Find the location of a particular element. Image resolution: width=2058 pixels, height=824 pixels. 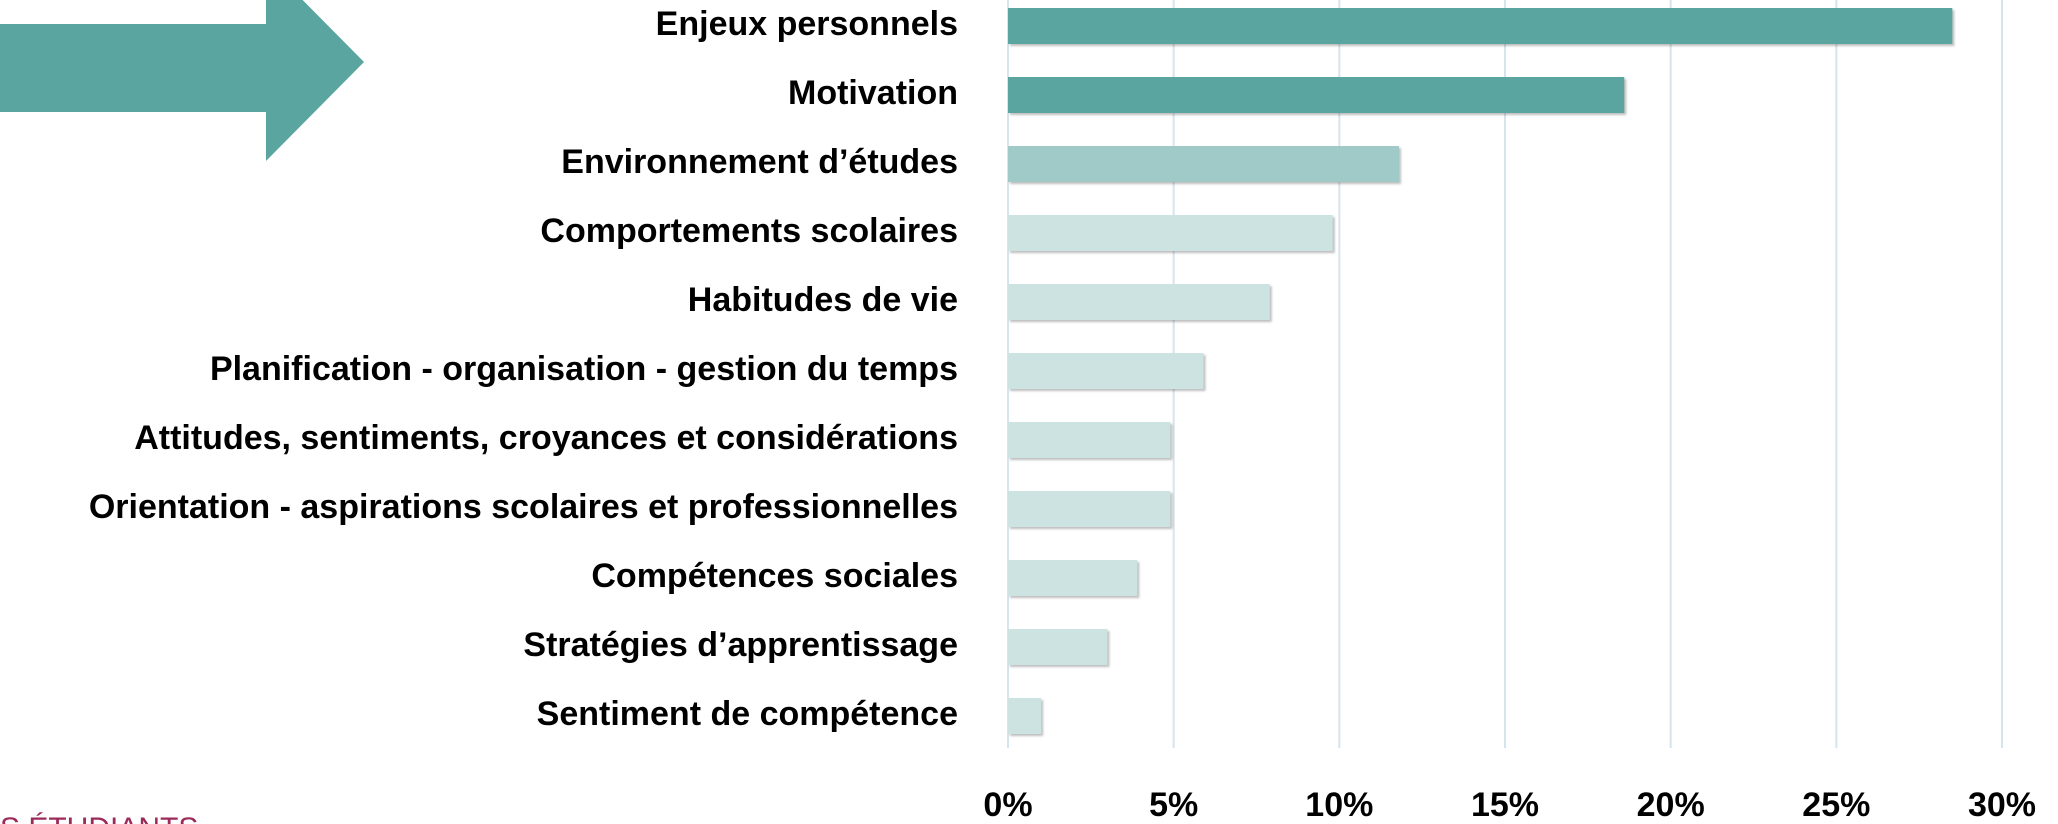

x-tick-label: 15% is located at coordinates (1505, 805).